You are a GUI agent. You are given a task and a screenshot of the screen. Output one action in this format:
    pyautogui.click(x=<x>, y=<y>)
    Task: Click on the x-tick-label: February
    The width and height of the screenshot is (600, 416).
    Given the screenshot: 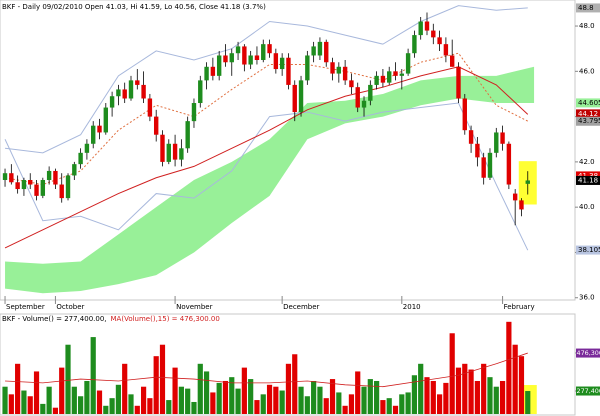 What is the action you would take?
    pyautogui.click(x=519, y=307)
    